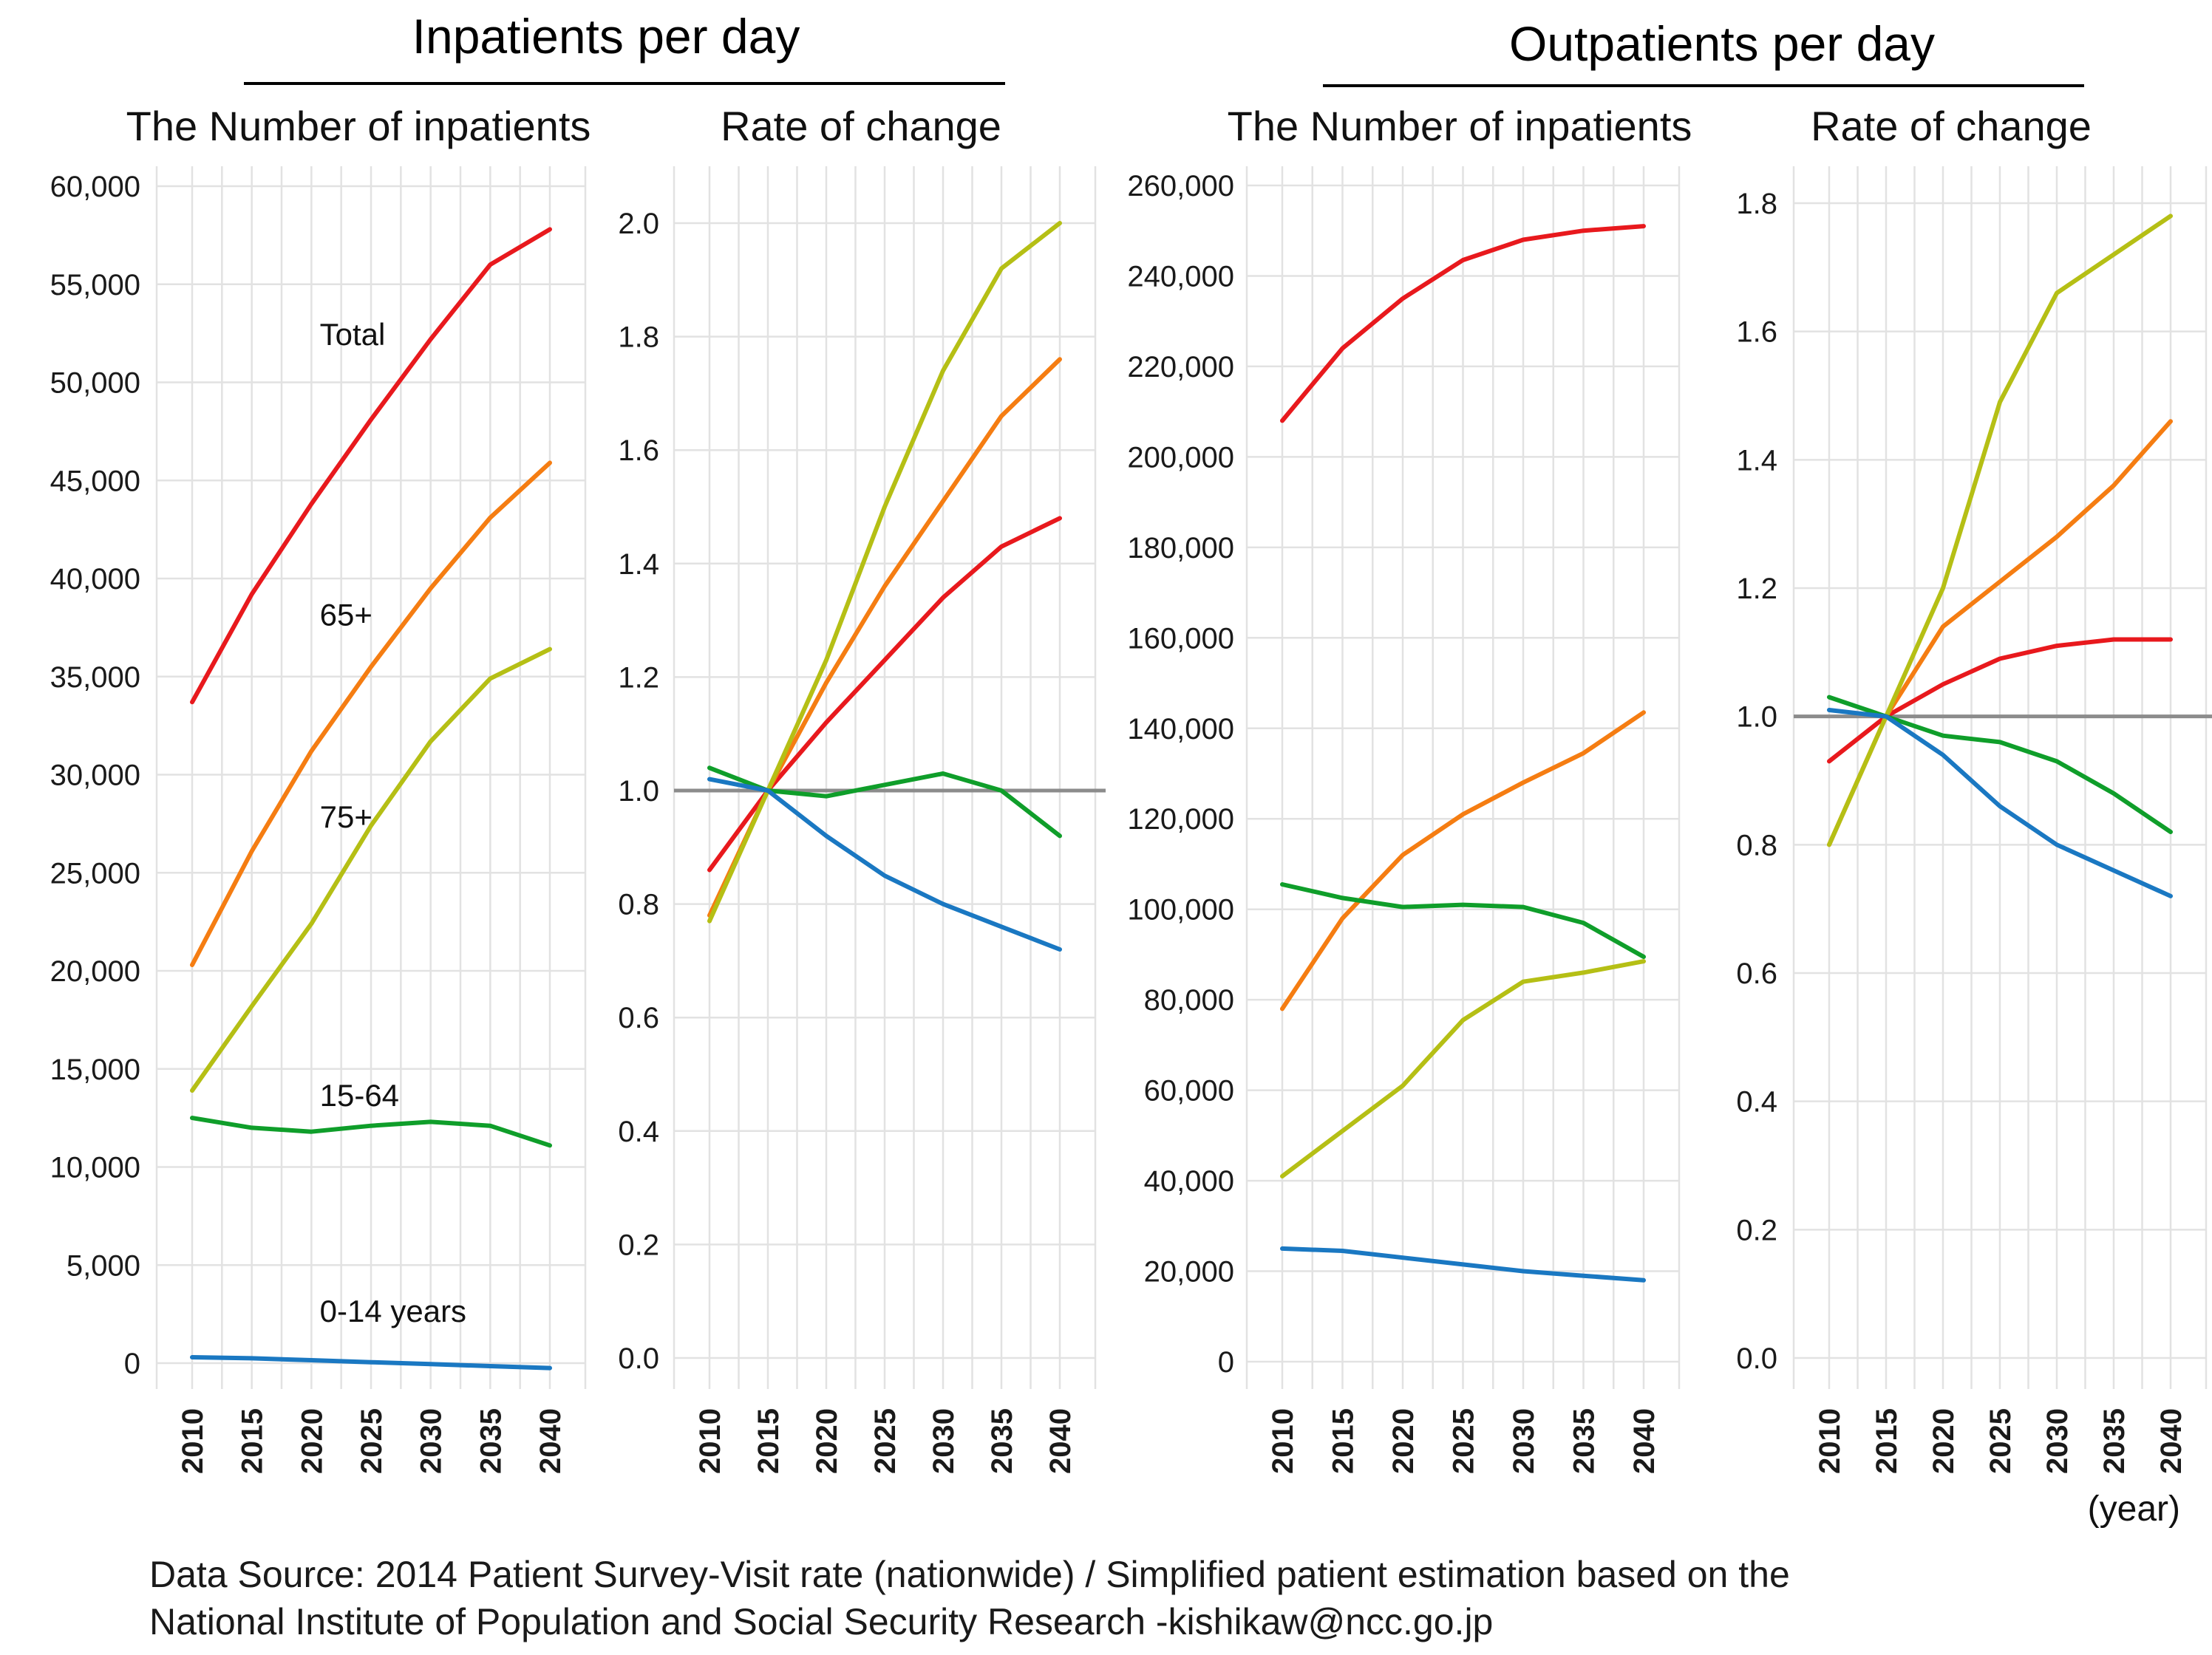  I want to click on y-tick-label: 15,000, so click(95, 1070).